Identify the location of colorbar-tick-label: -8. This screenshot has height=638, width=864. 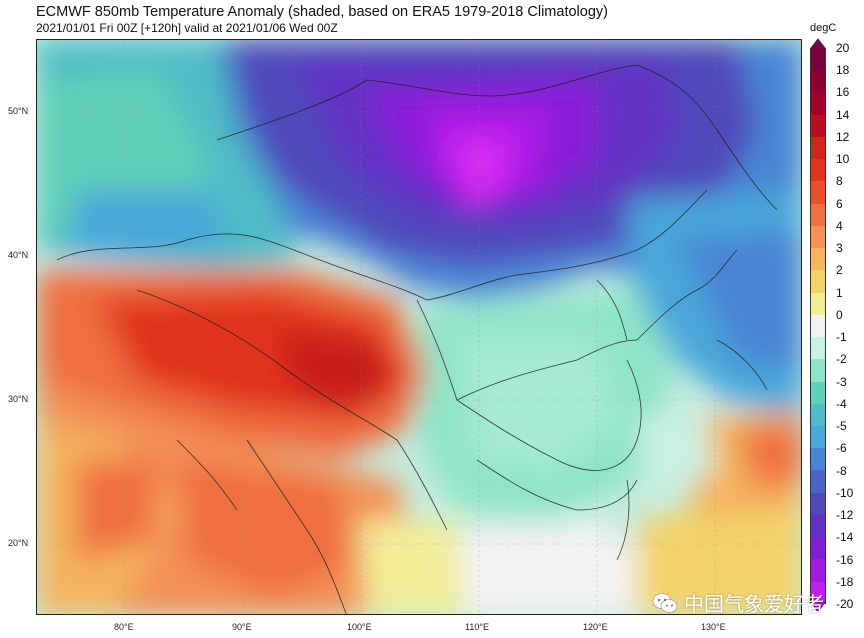
(841, 470).